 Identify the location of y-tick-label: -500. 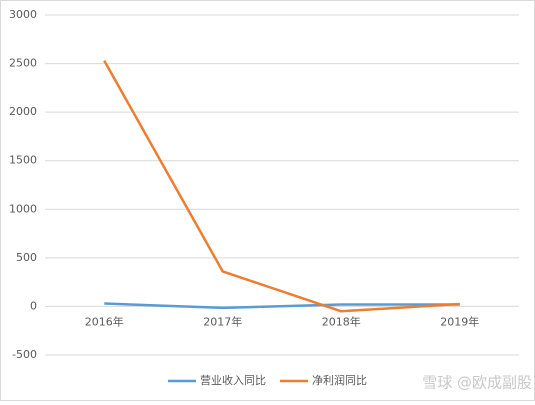
(24, 354).